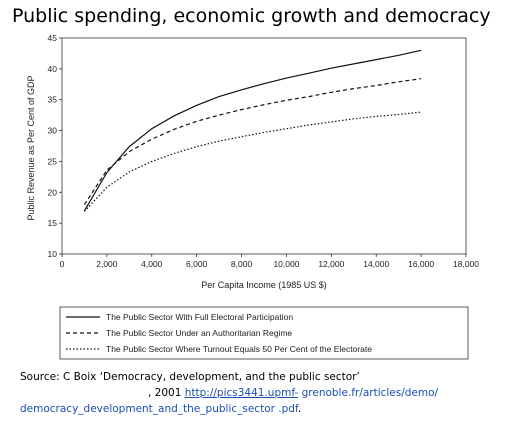  Describe the element at coordinates (31, 147) in the screenshot. I see `y-axis-label: Public Revenue as Per Cent of GDP` at that location.